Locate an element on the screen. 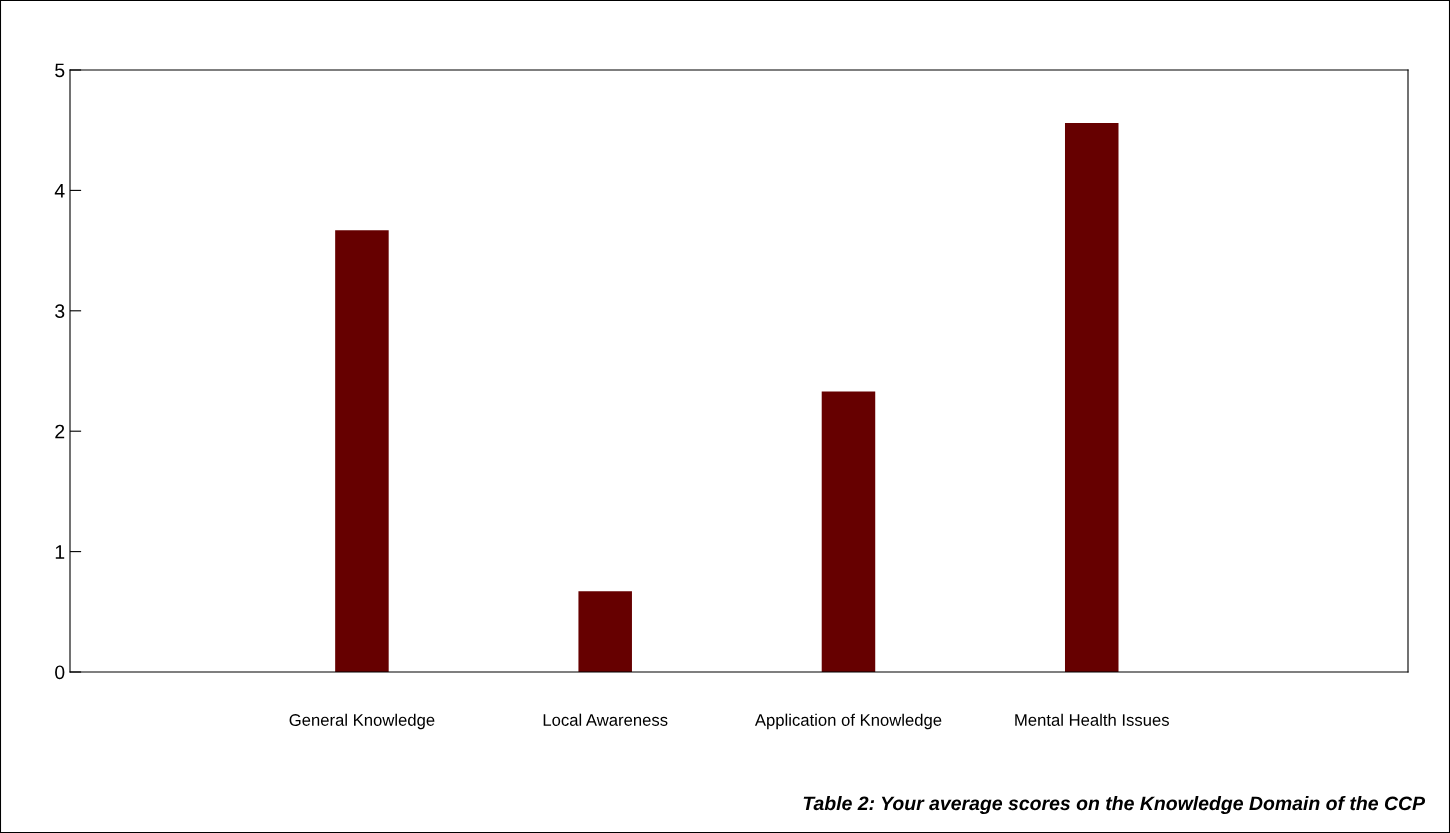 Image resolution: width=1450 pixels, height=833 pixels. x-tick-label: General Knowledge is located at coordinates (362, 721).